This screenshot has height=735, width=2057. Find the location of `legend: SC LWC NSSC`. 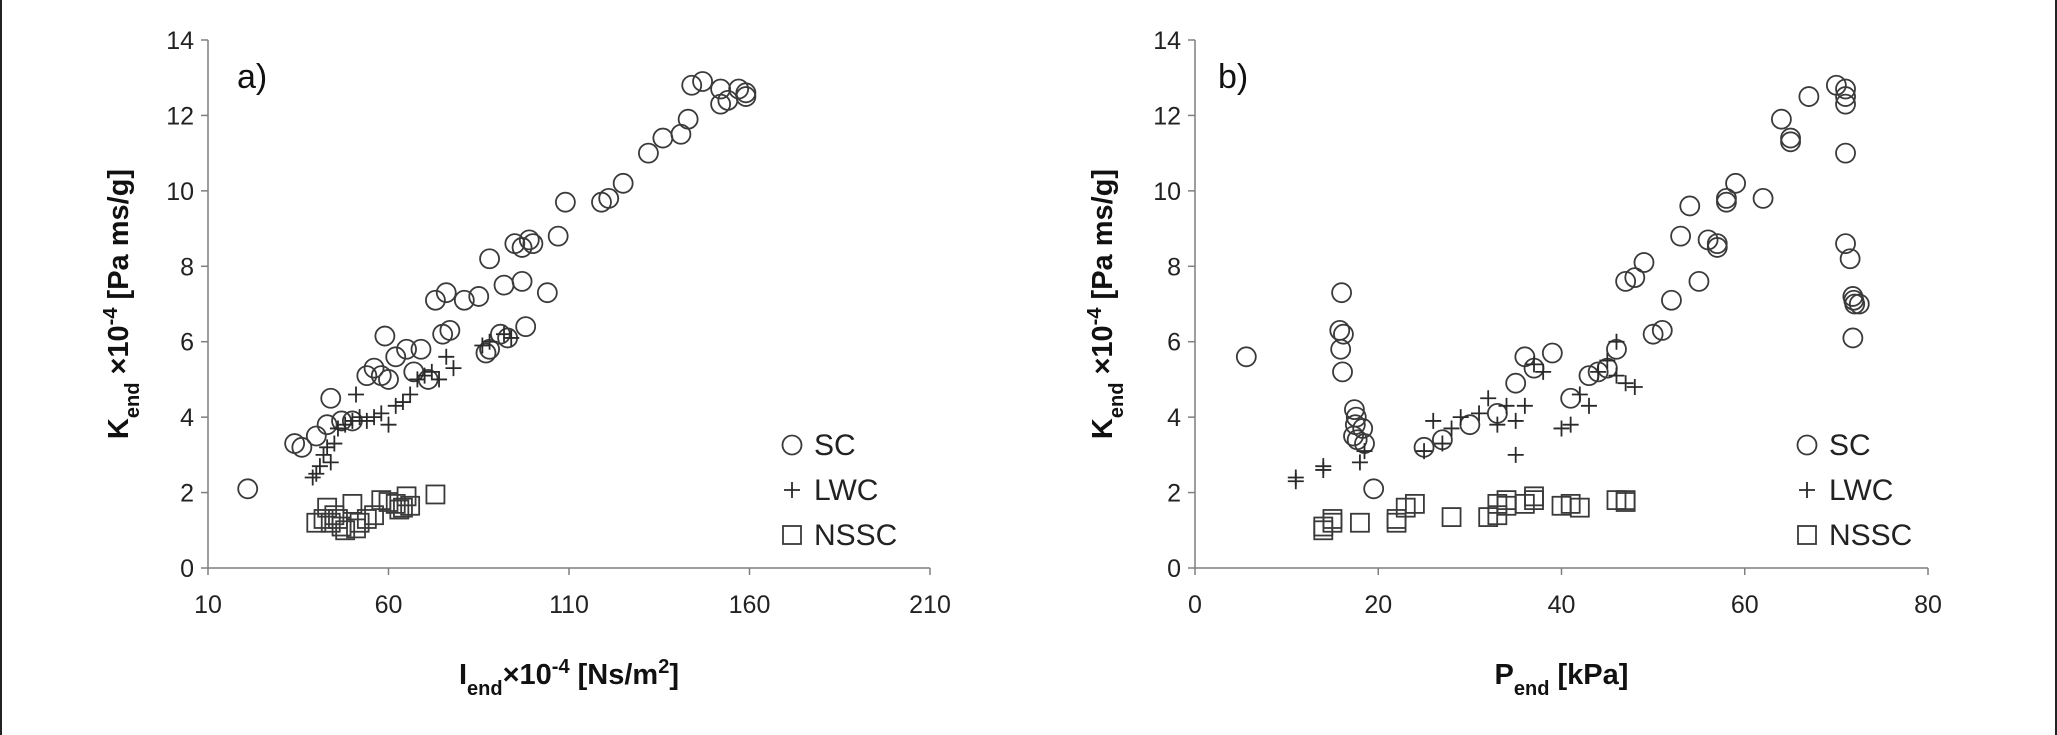

legend: SC LWC NSSC is located at coordinates (1854, 490).